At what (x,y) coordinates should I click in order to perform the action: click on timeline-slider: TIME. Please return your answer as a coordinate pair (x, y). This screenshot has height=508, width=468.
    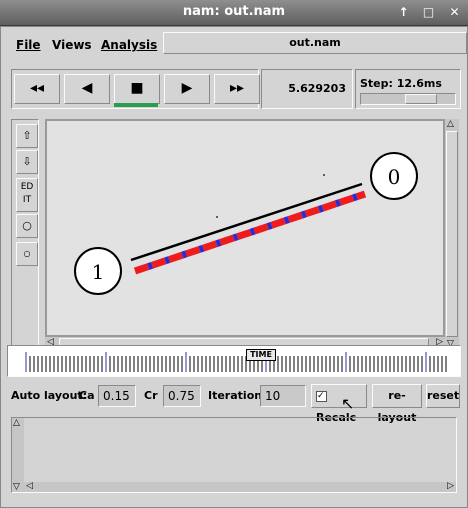
    Looking at the image, I should click on (234, 361).